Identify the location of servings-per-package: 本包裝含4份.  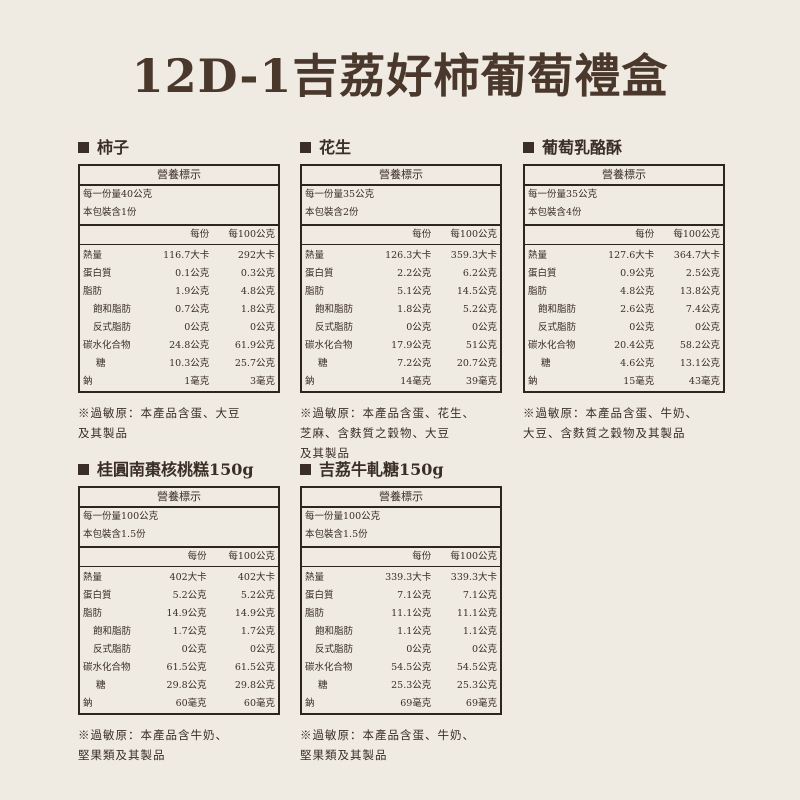
(624, 215).